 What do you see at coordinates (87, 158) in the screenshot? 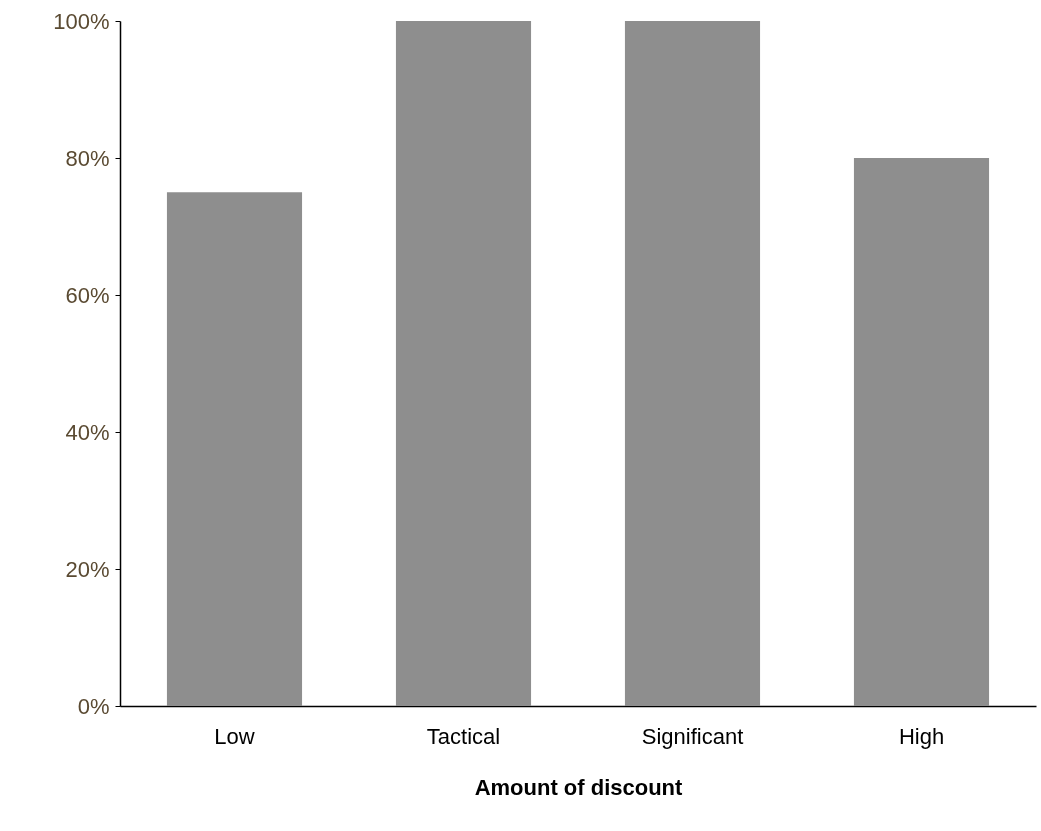
I see `y-tick-label: 80%` at bounding box center [87, 158].